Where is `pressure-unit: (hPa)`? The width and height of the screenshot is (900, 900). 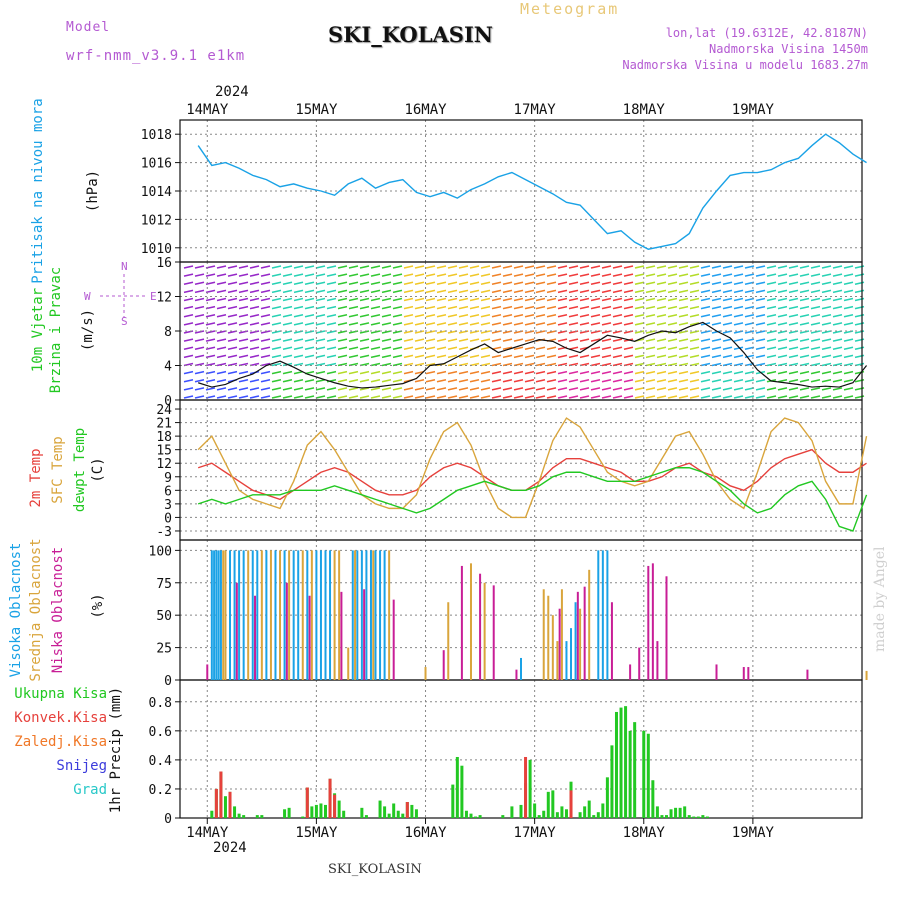 pressure-unit: (hPa) is located at coordinates (93, 191).